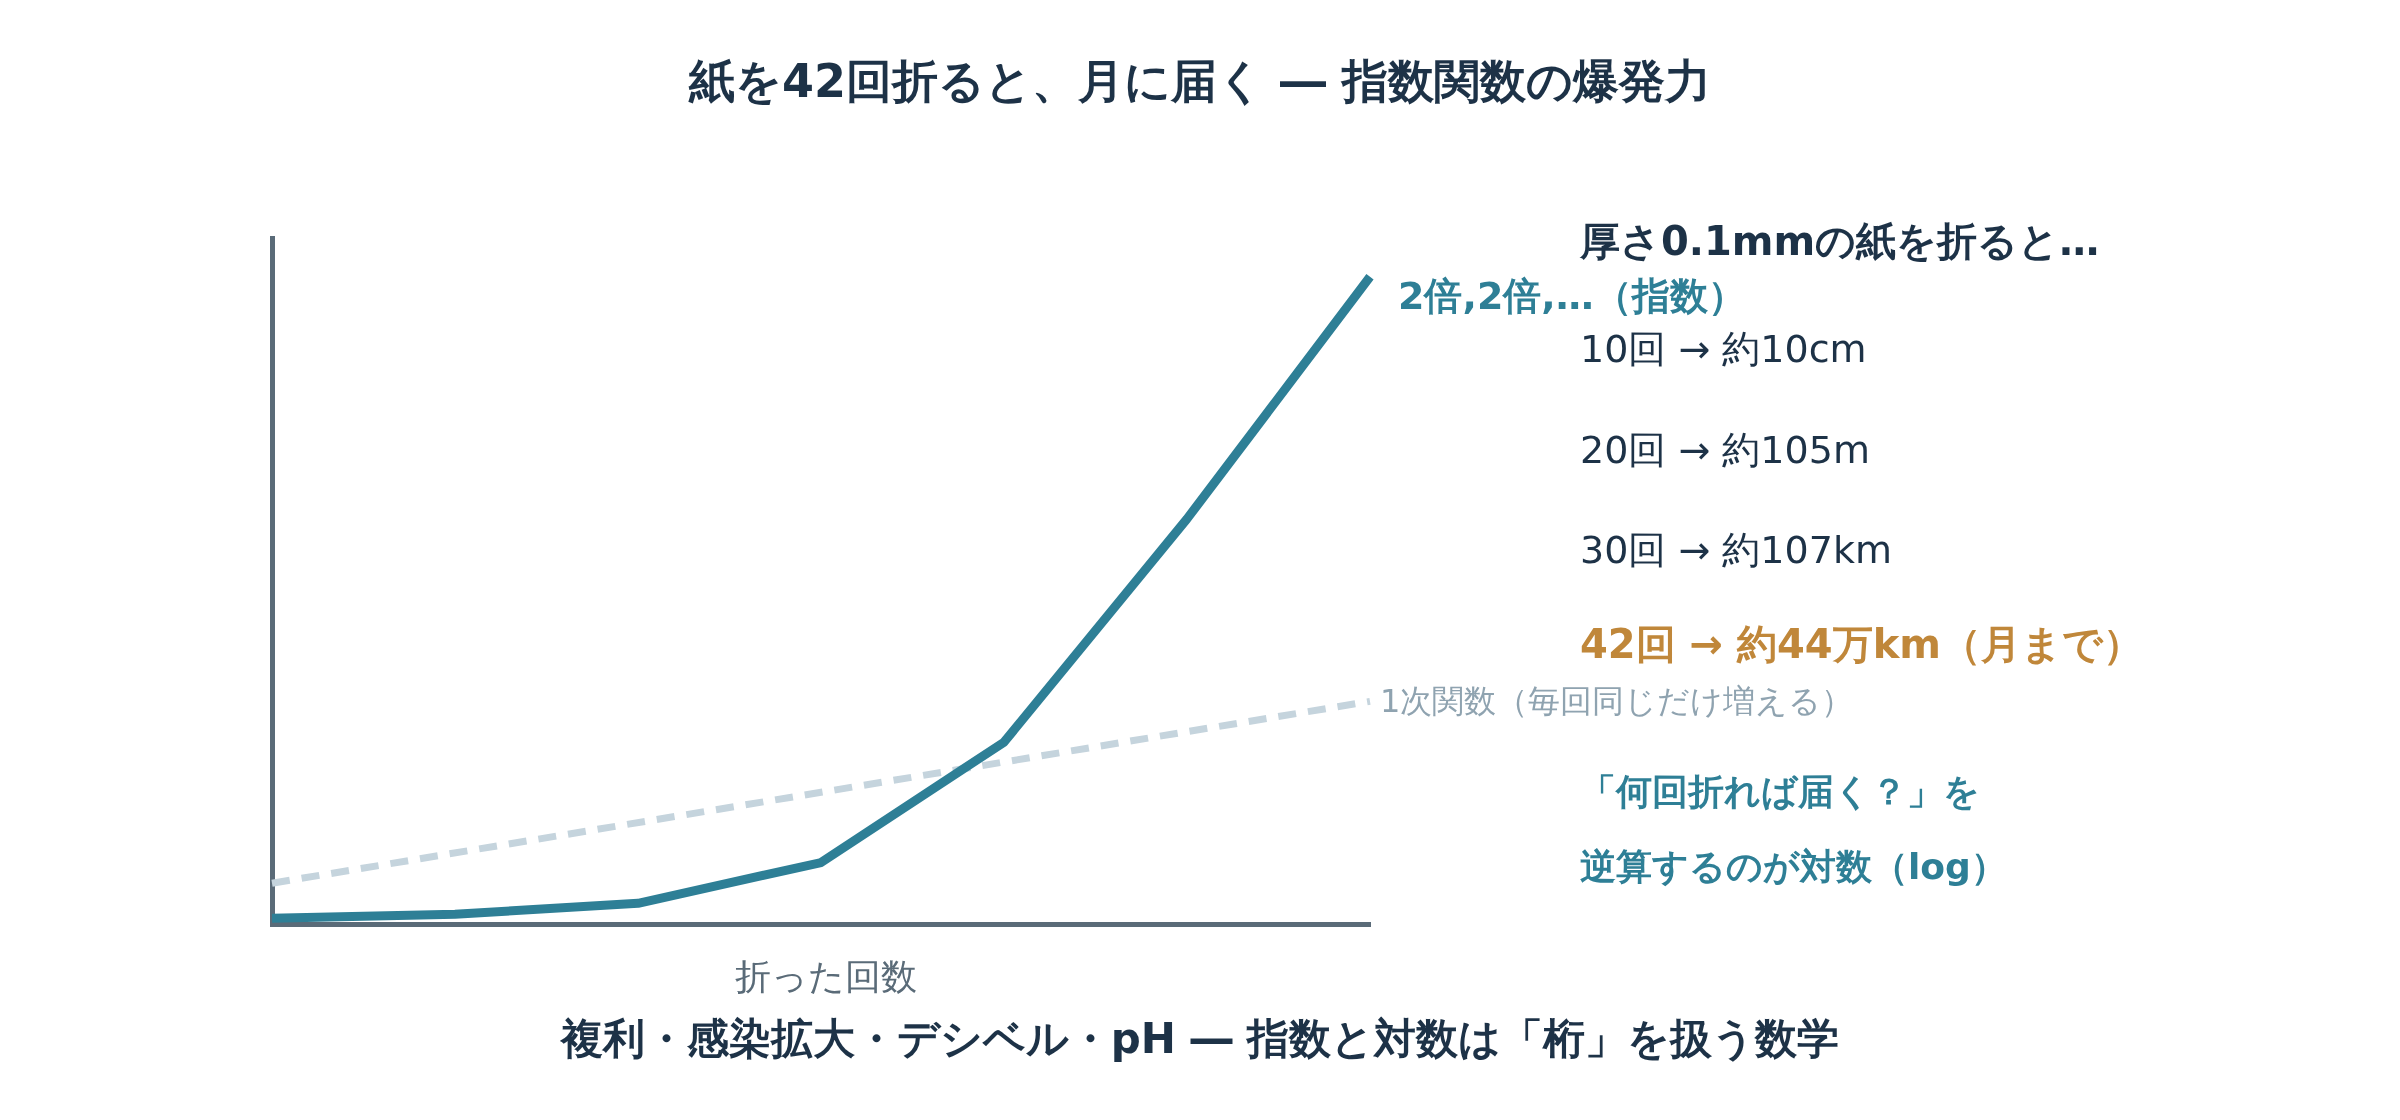 The height and width of the screenshot is (1120, 2400). I want to click on text: 複利・感染拡大・デシベル・pH ― 指数と対数は「桁」を扱う数学, so click(1199, 1038).